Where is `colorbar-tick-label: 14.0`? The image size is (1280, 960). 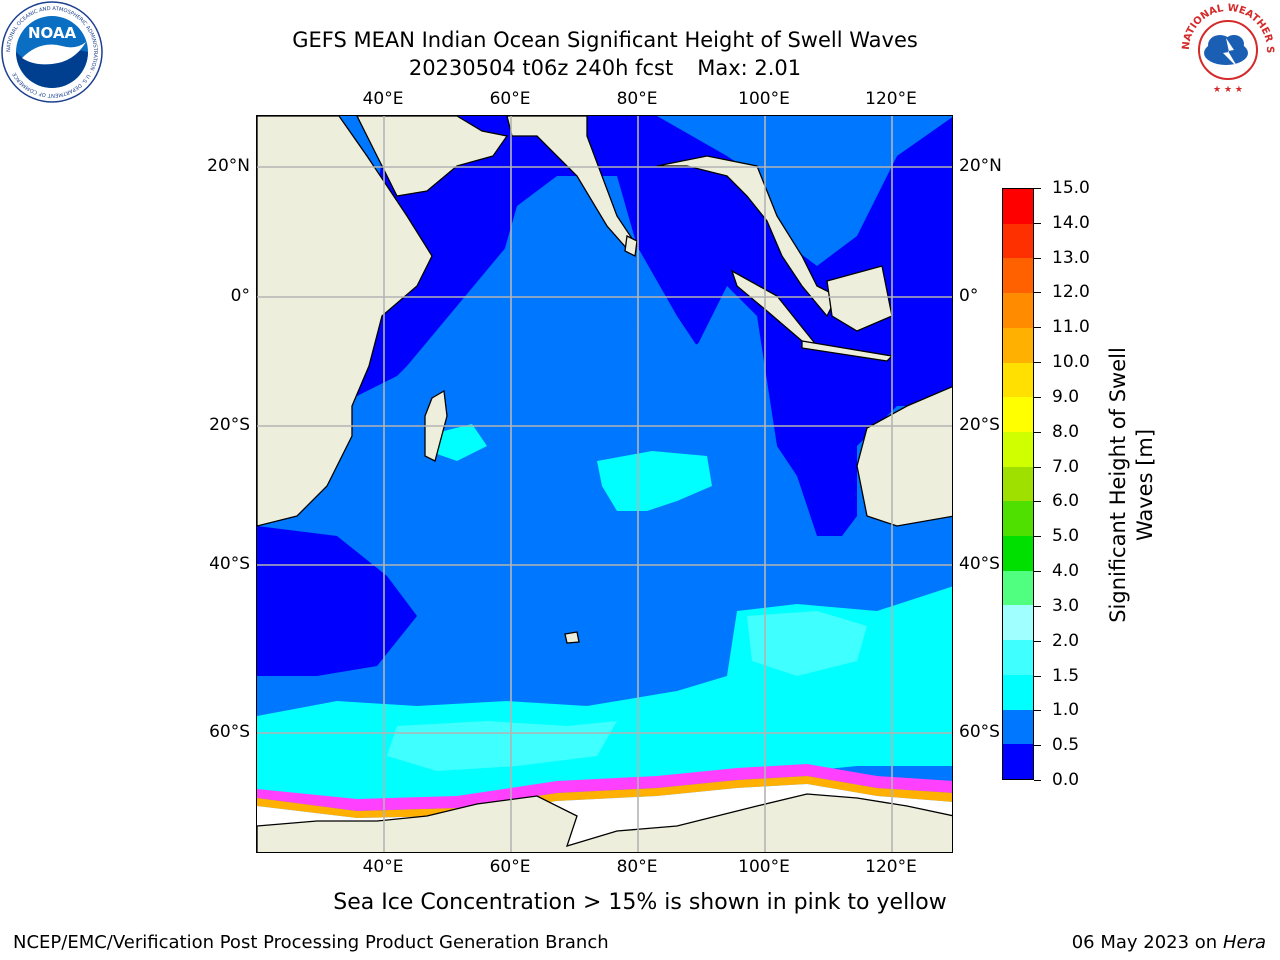 colorbar-tick-label: 14.0 is located at coordinates (1071, 222).